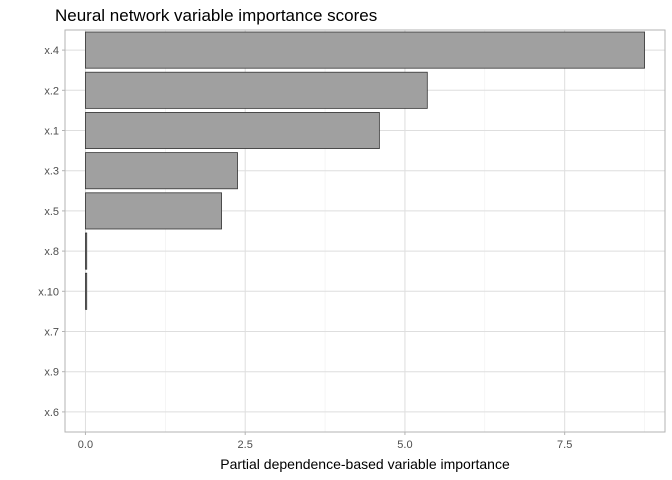 This screenshot has width=672, height=480. Describe the element at coordinates (564, 445) in the screenshot. I see `x-tick-label: 7.5` at that location.